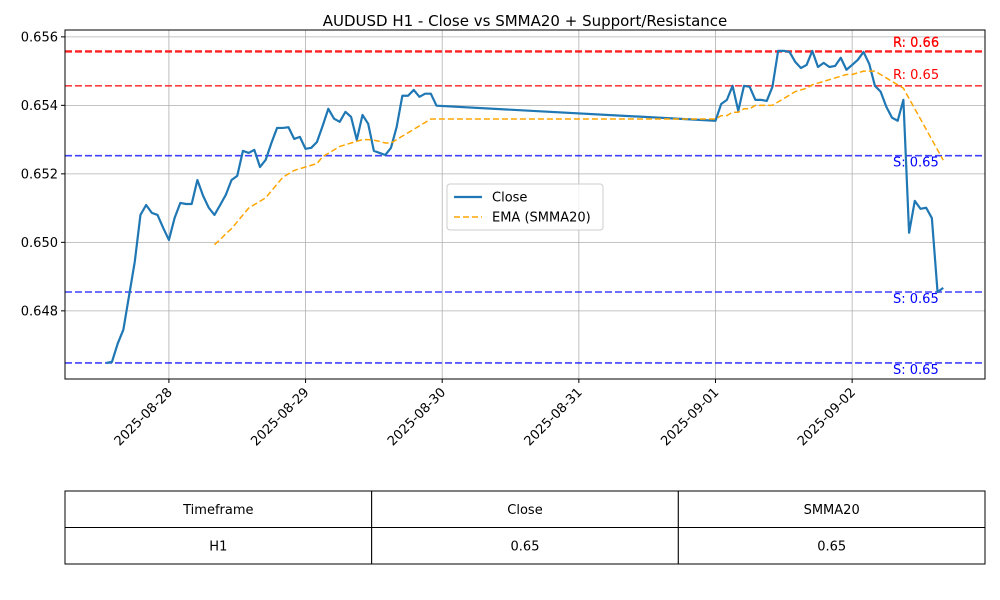 The height and width of the screenshot is (600, 1000). I want to click on legend: Close EMA (SMMA20), so click(525, 207).